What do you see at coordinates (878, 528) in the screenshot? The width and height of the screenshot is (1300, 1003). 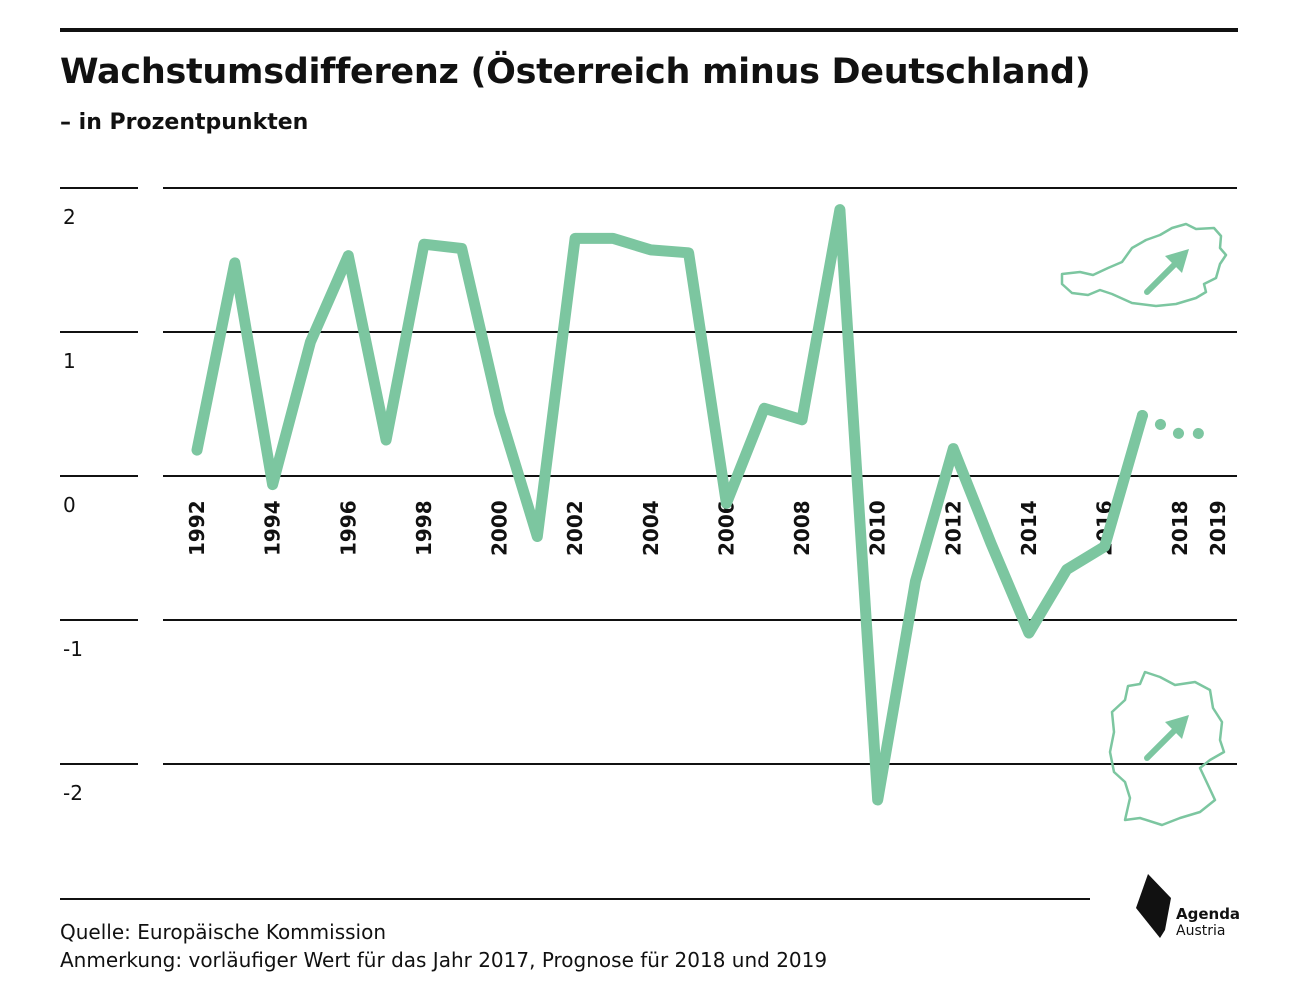 I see `x-tick-label: 2010` at bounding box center [878, 528].